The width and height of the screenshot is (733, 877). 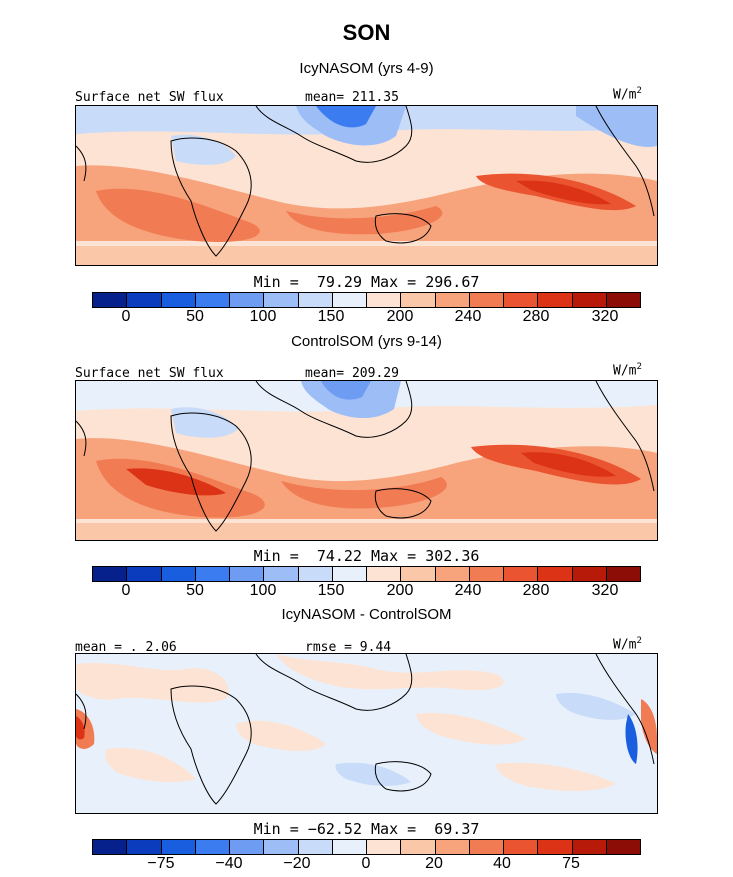 I want to click on panel-3-coastlines, so click(x=365, y=729).